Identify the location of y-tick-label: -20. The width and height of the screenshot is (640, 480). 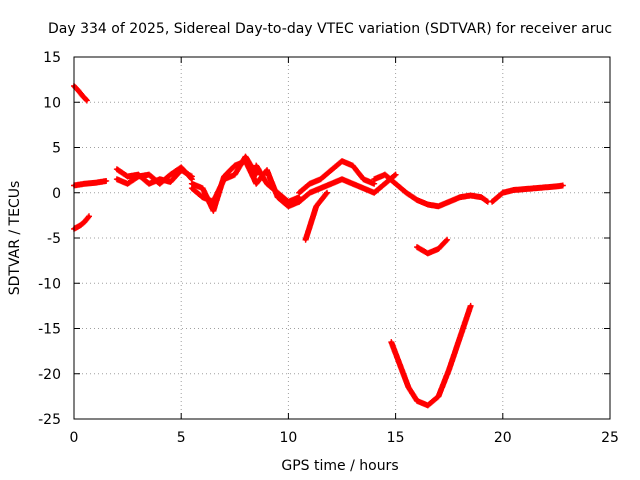
(49, 375).